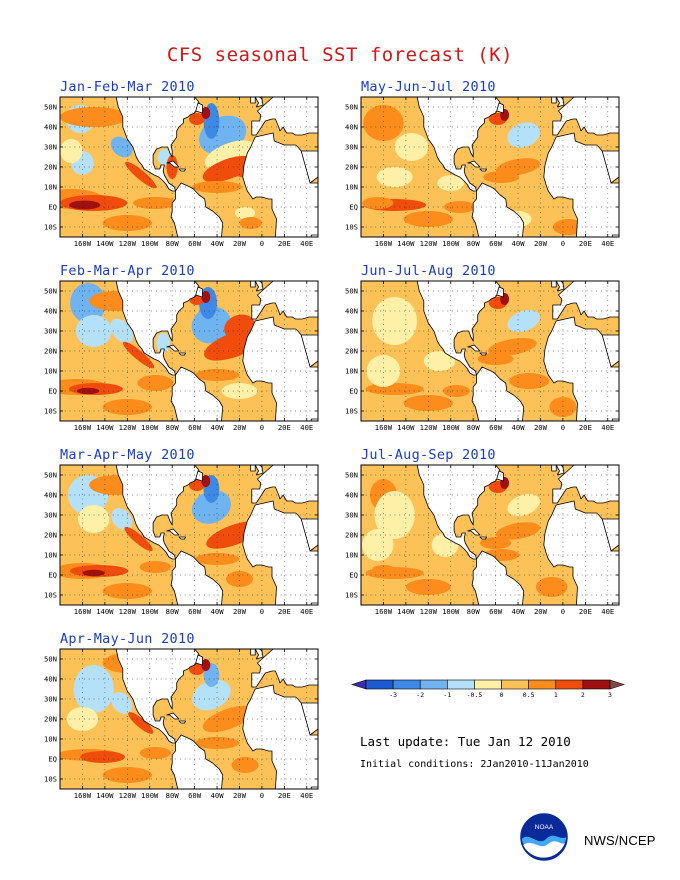  I want to click on noaa-logo-icon: NOAA, so click(544, 839).